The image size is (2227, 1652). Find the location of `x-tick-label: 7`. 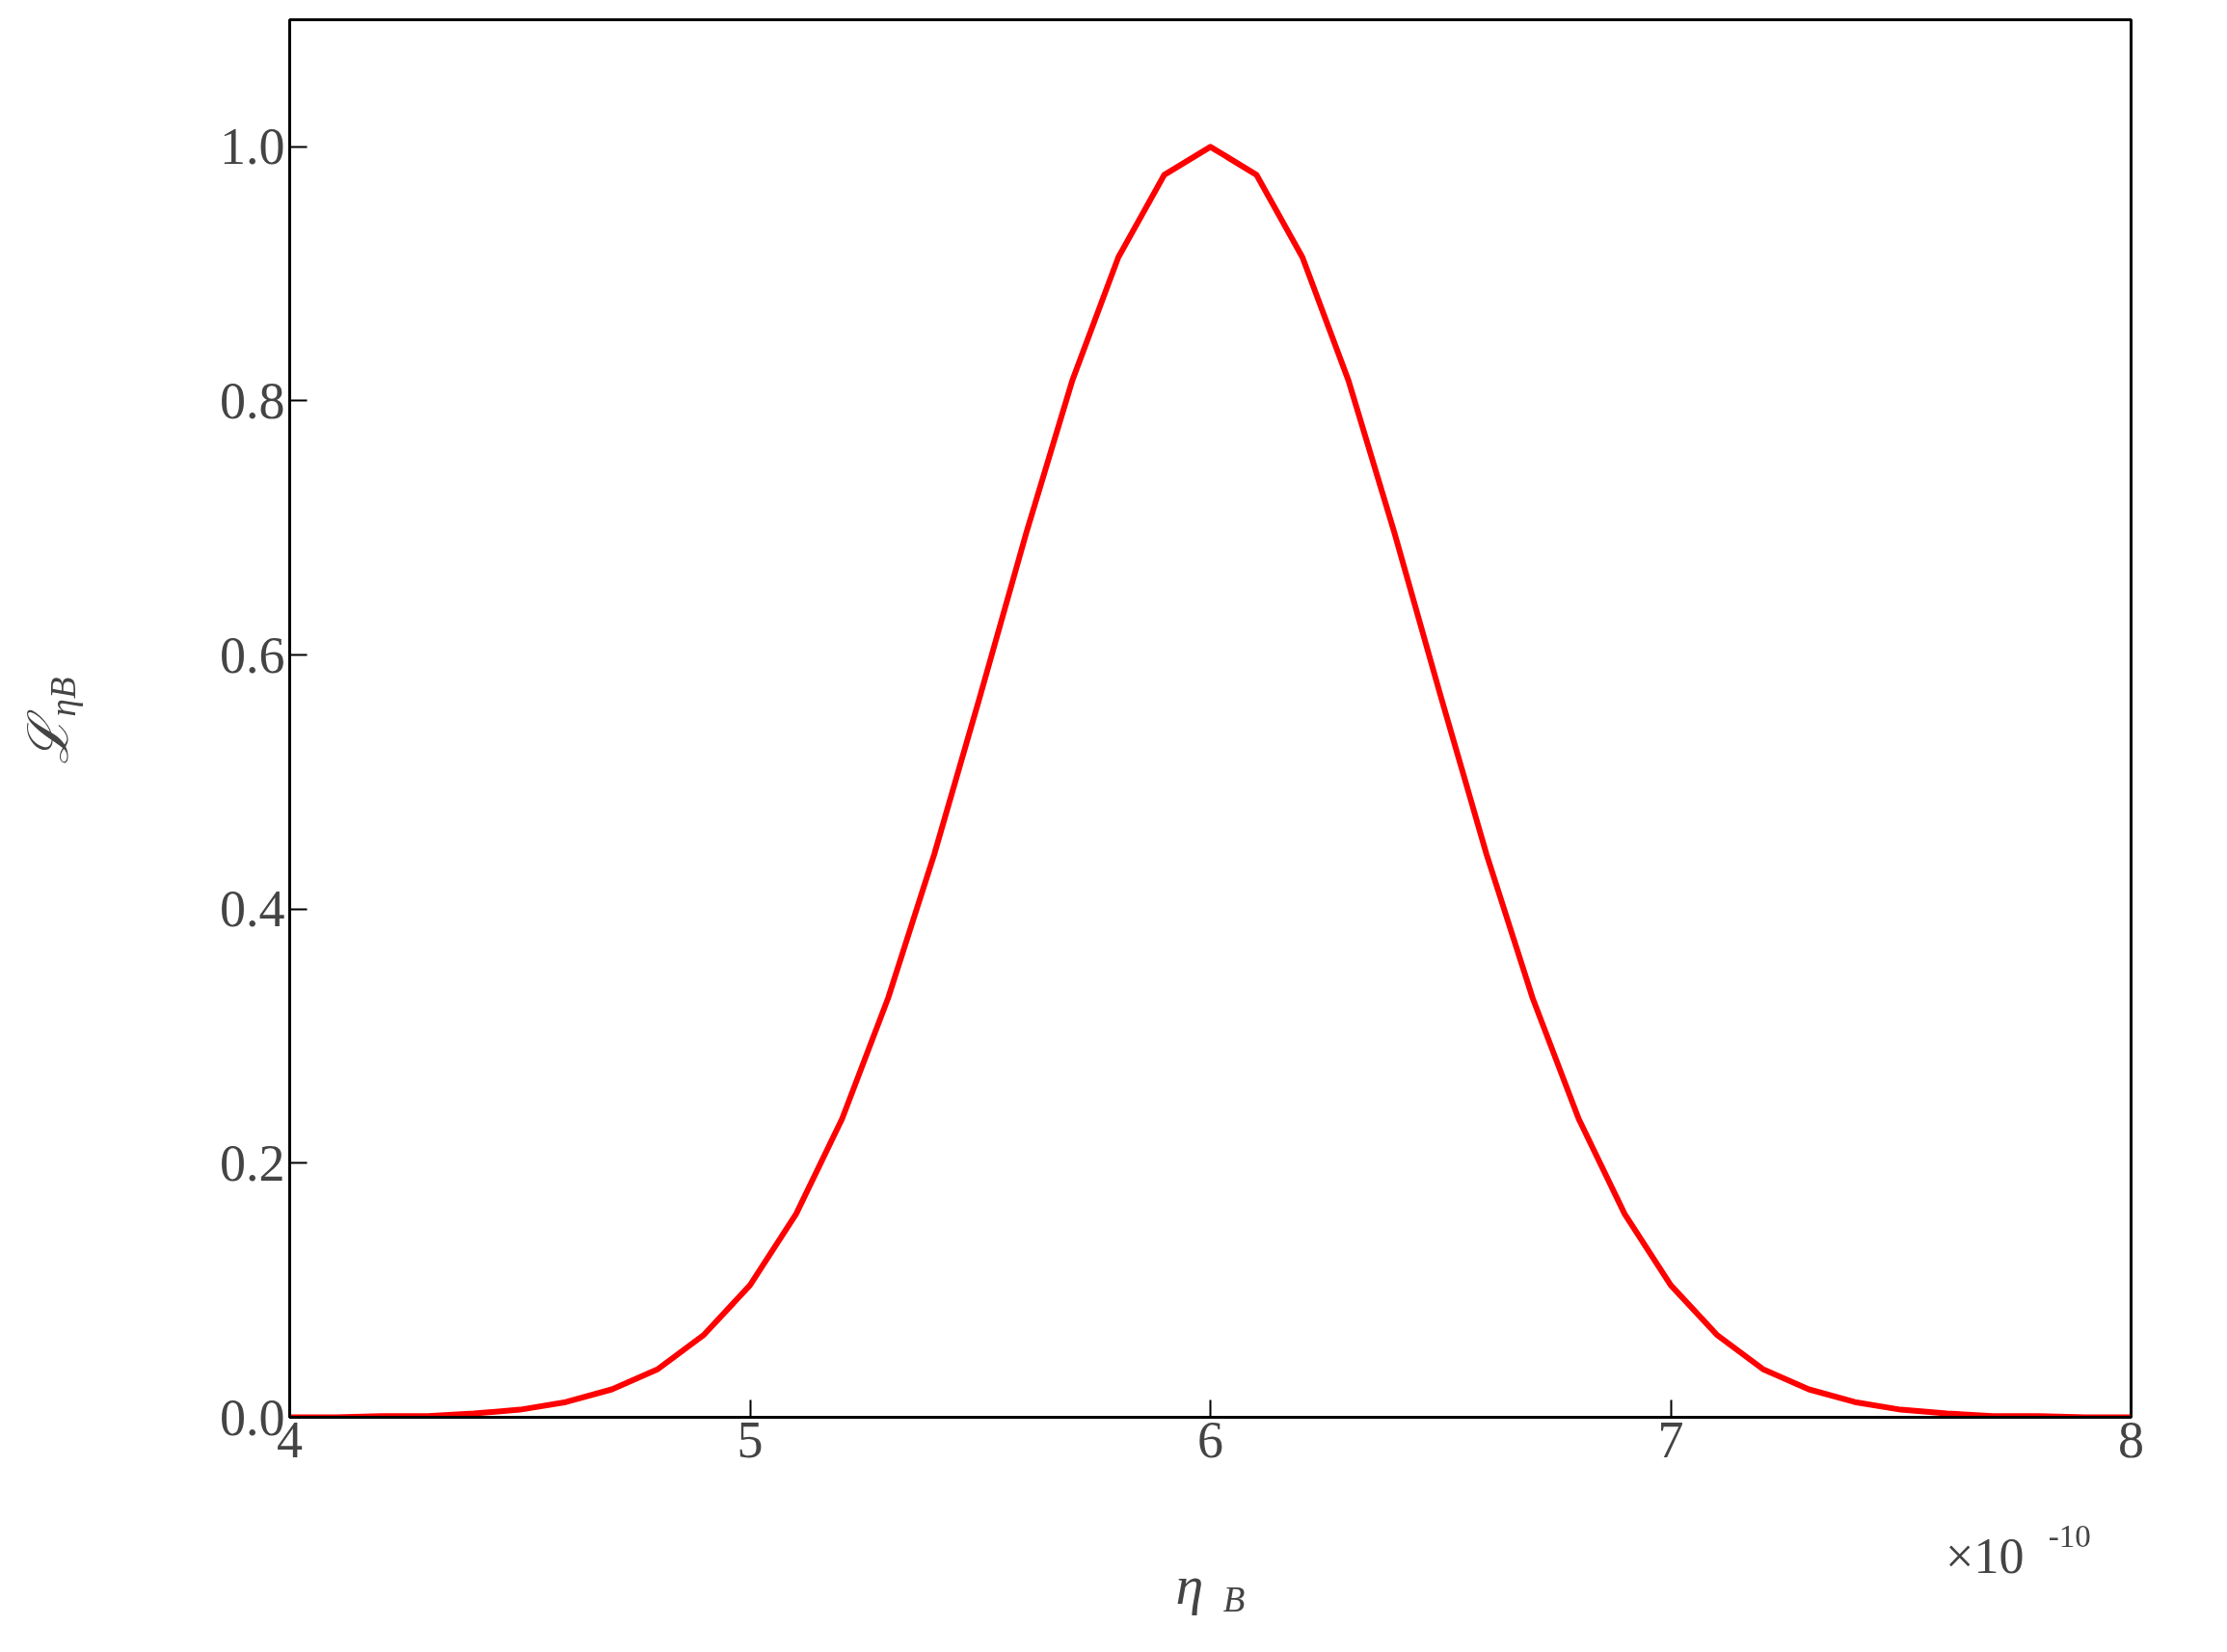

x-tick-label: 7 is located at coordinates (1670, 1440).